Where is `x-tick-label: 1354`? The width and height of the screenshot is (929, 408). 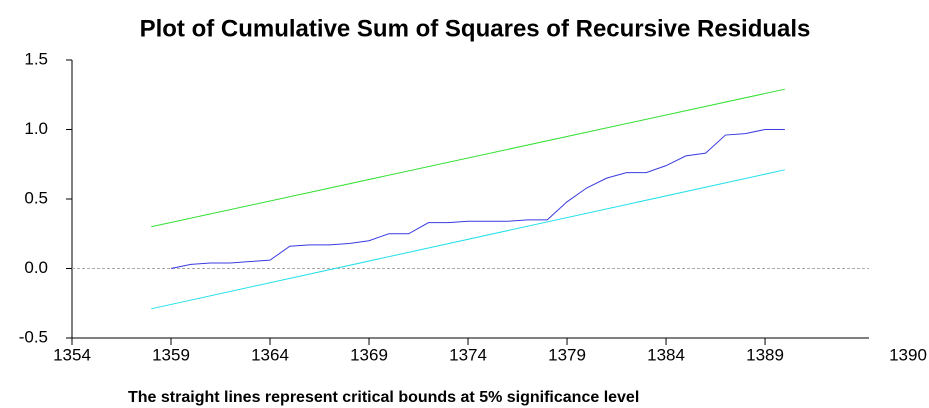
x-tick-label: 1354 is located at coordinates (72, 354).